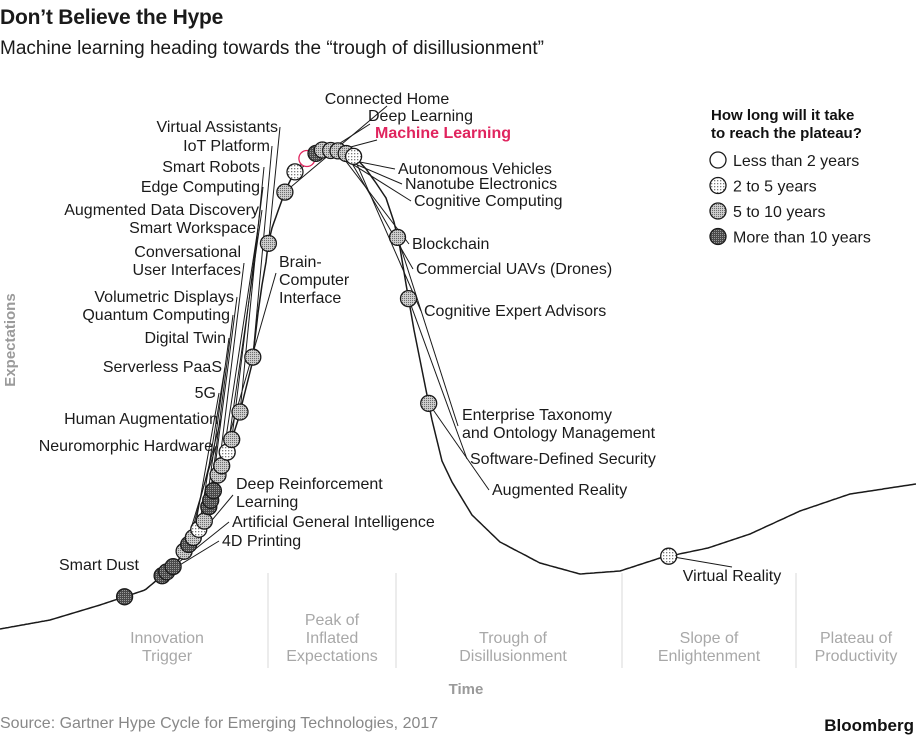 The image size is (916, 756). Describe the element at coordinates (268, 243) in the screenshot. I see `marker-virtual-assistants` at that location.